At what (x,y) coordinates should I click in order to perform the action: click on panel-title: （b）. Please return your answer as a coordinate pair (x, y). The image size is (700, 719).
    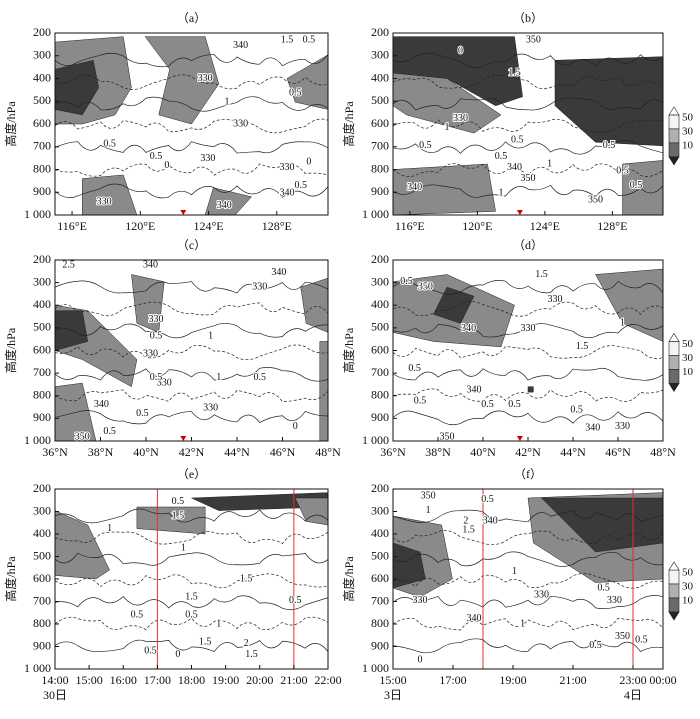
    Looking at the image, I should click on (528, 18).